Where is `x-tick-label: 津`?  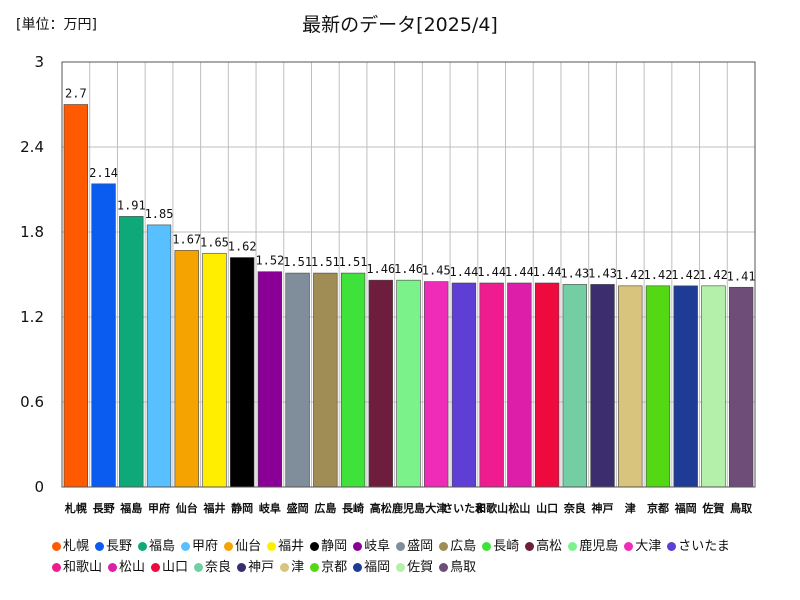 x-tick-label: 津 is located at coordinates (630, 508).